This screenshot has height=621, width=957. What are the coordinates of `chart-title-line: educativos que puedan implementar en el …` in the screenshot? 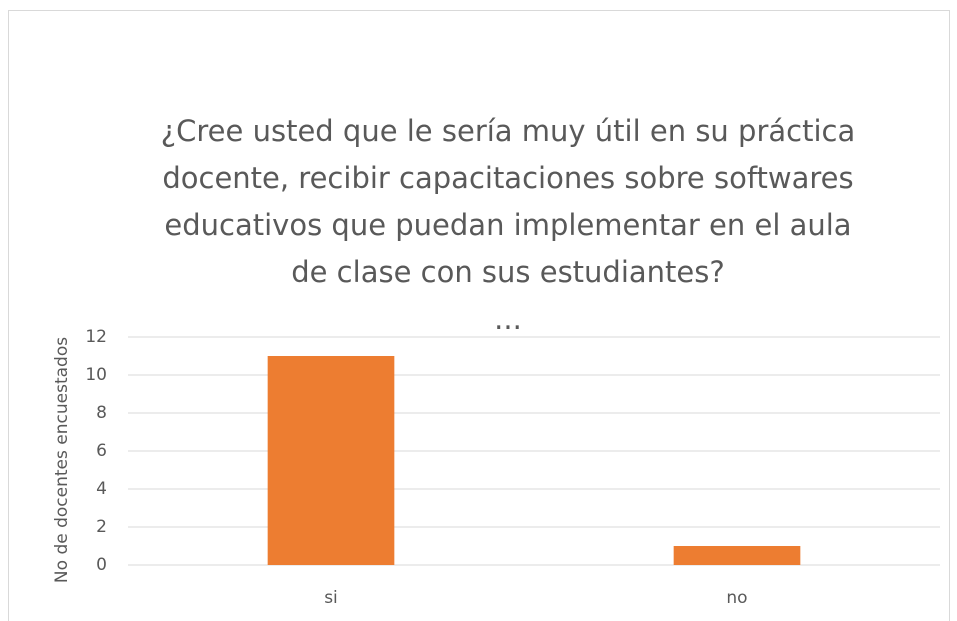 It's located at (507, 225).